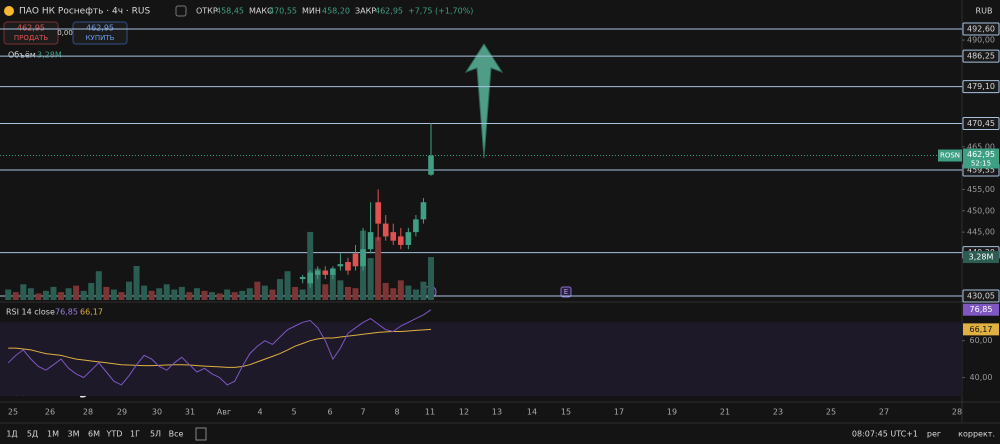 This screenshot has height=444, width=1000. I want to click on range-button: 5Д, so click(32, 434).